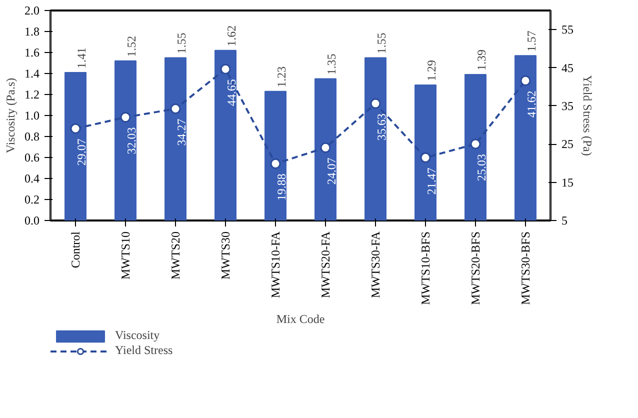  Describe the element at coordinates (32, 73) in the screenshot. I see `y-tick-label: 1.4` at that location.